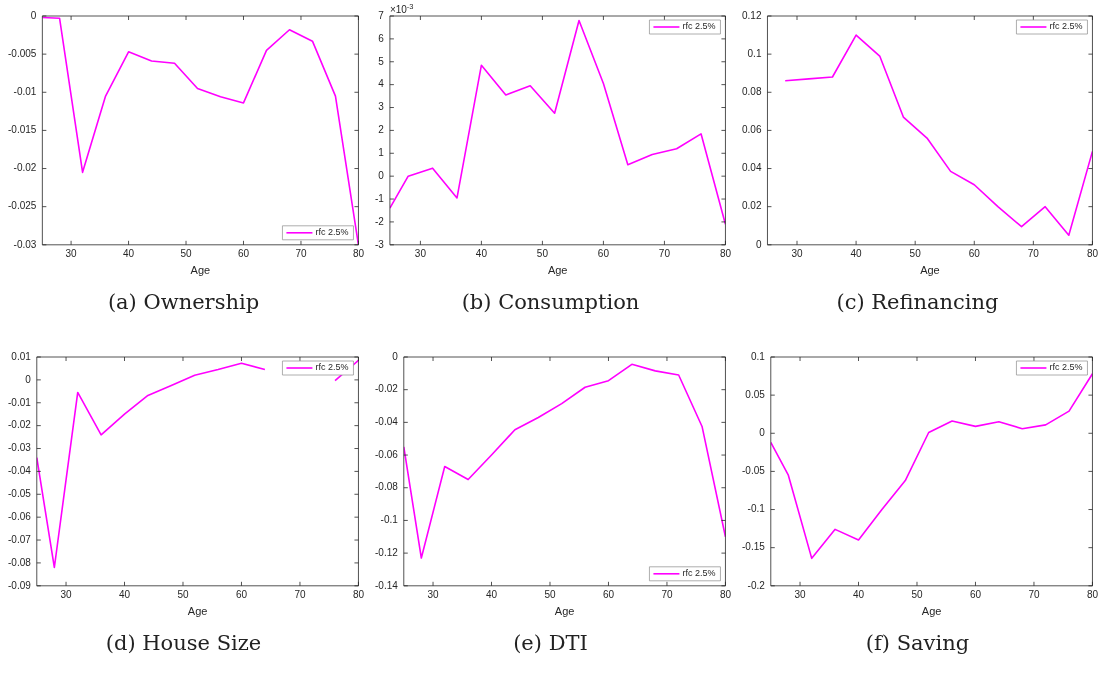 This screenshot has height=682, width=1103. I want to click on y-tick-label: -0.07, so click(20, 539).